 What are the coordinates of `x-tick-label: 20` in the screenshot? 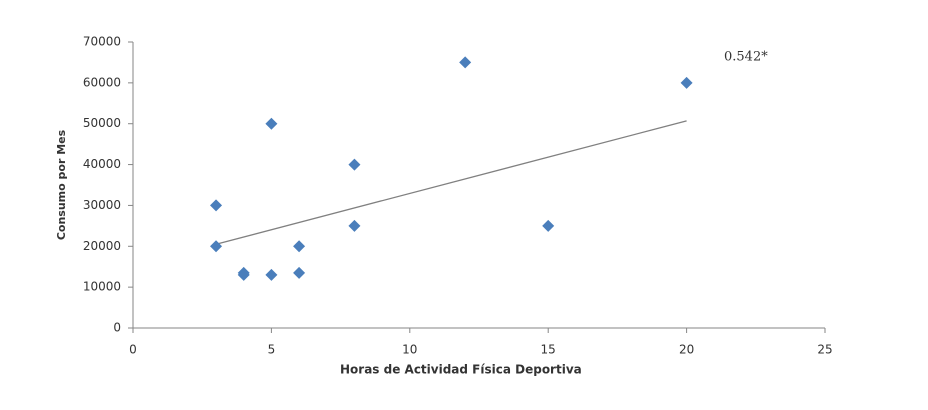 It's located at (686, 350).